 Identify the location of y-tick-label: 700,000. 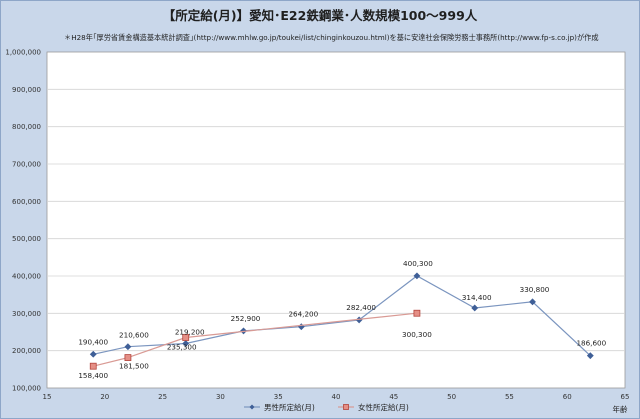
(26, 165).